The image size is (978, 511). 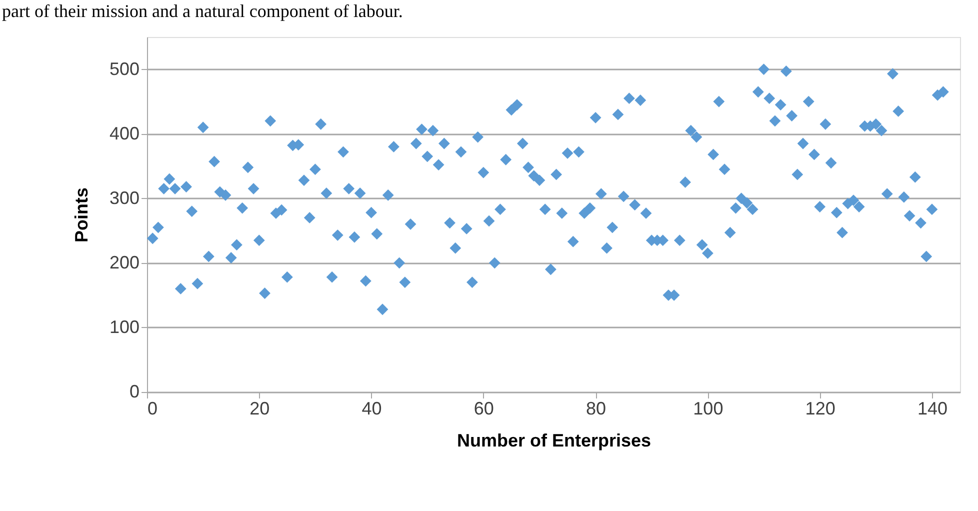 I want to click on y-axis-title: Points, so click(x=81, y=215).